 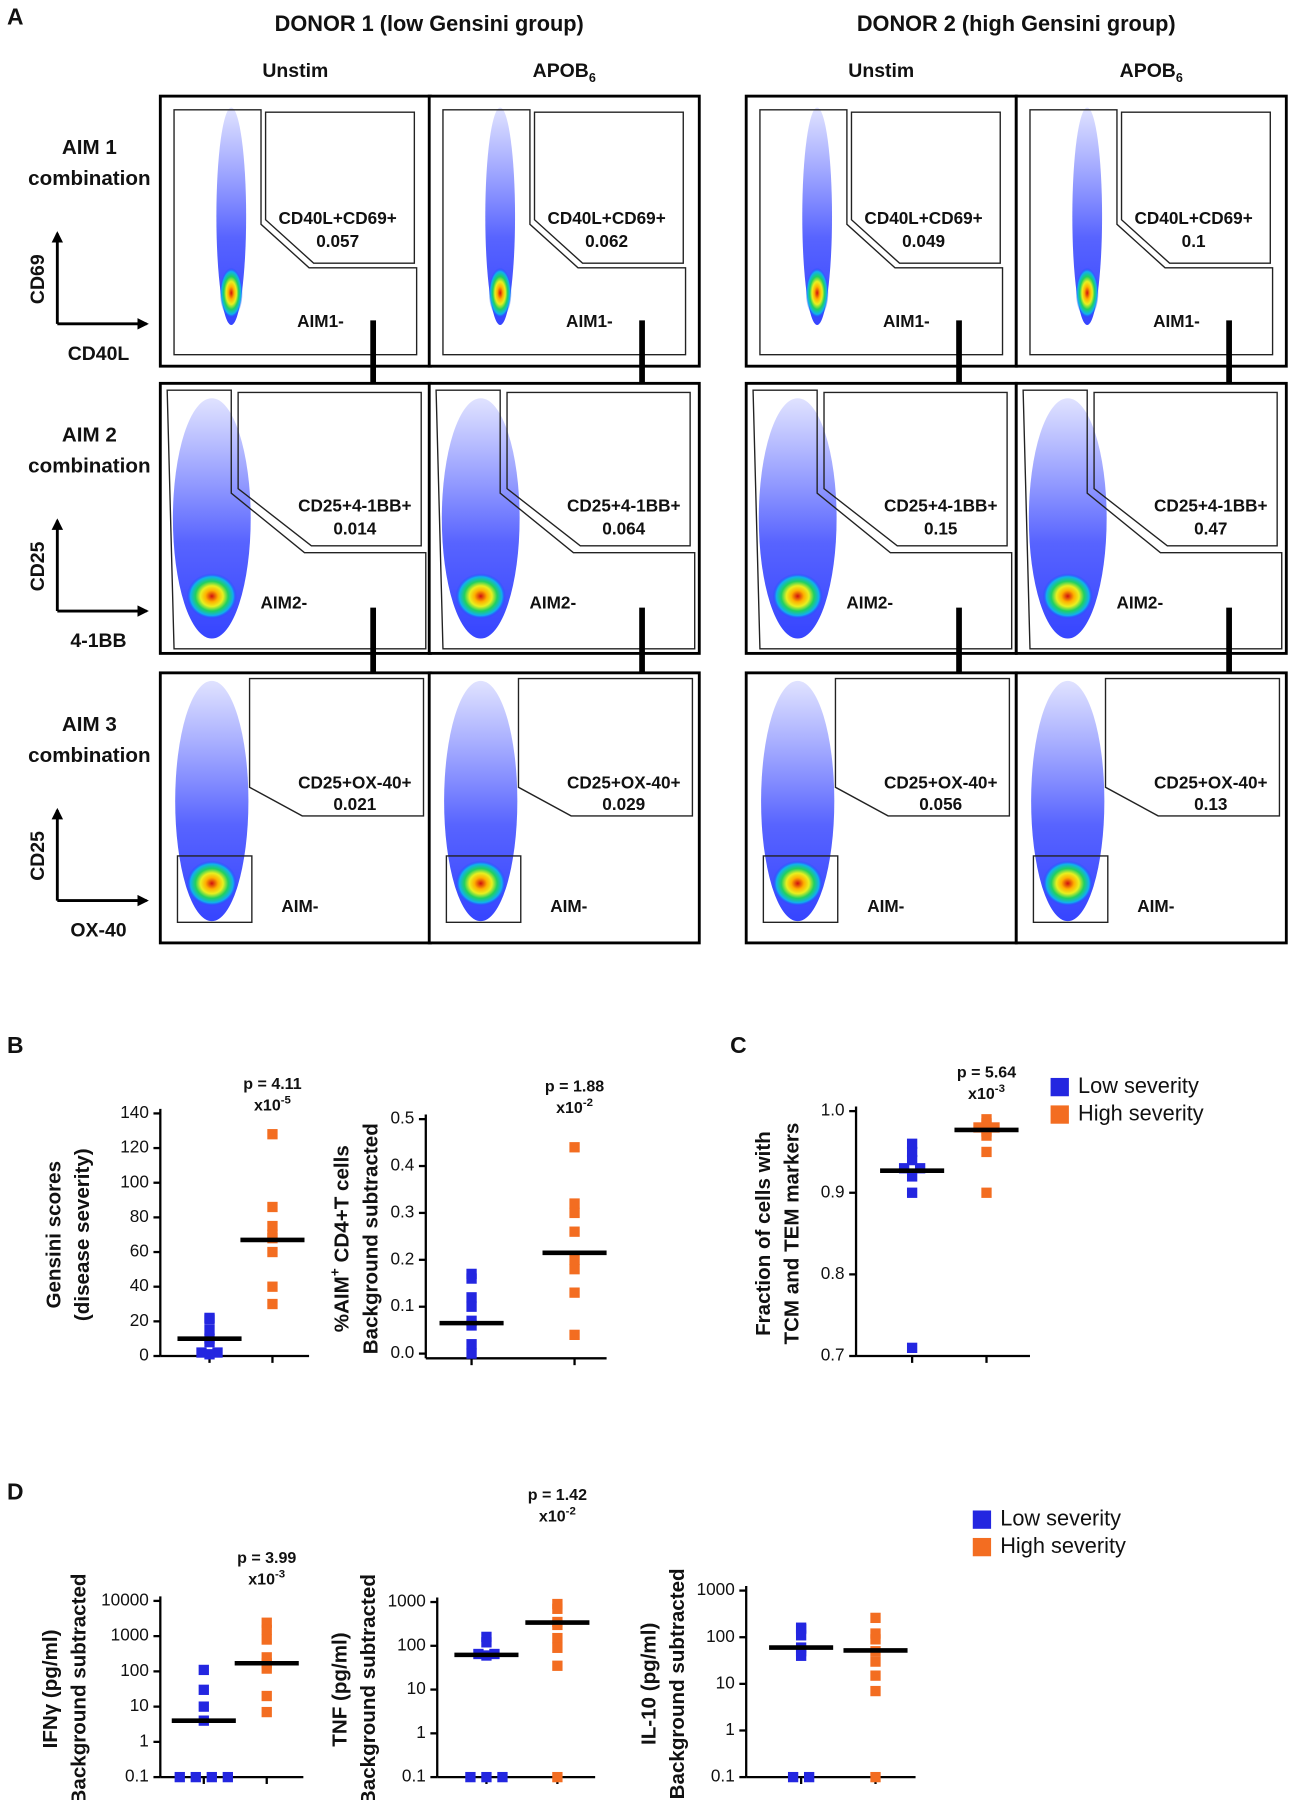 What do you see at coordinates (592, 78) in the screenshot?
I see `text-part: 6` at bounding box center [592, 78].